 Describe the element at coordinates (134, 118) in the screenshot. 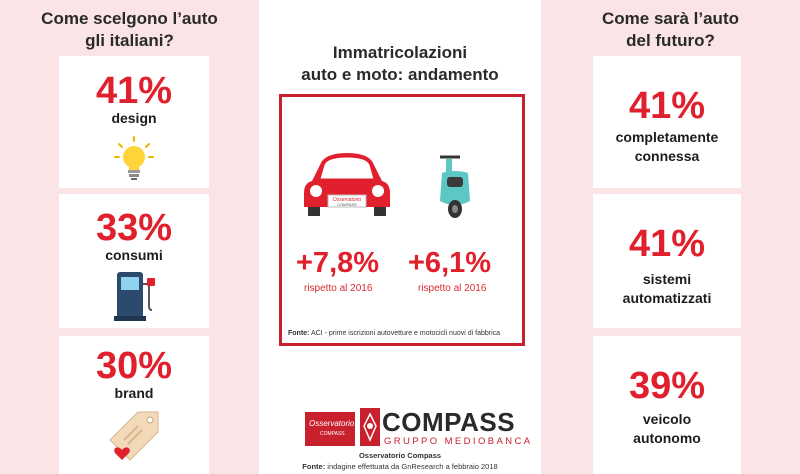

I see `stat-label: design` at that location.